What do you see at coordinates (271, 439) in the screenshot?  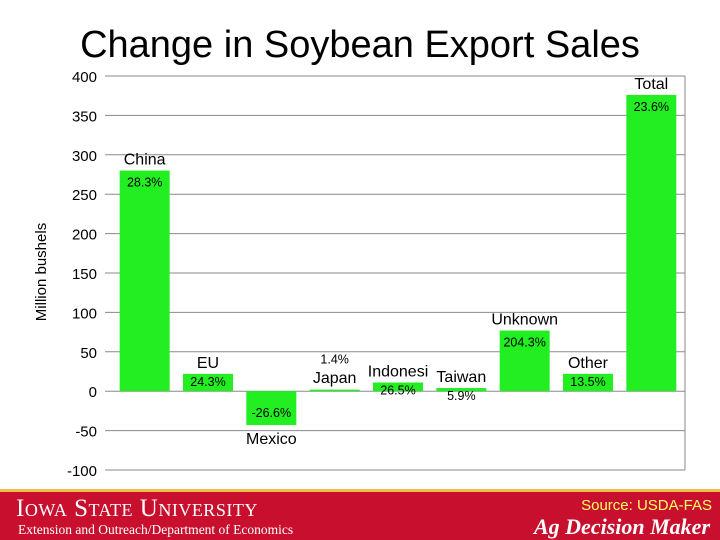 I see `category-label: Mexico` at bounding box center [271, 439].